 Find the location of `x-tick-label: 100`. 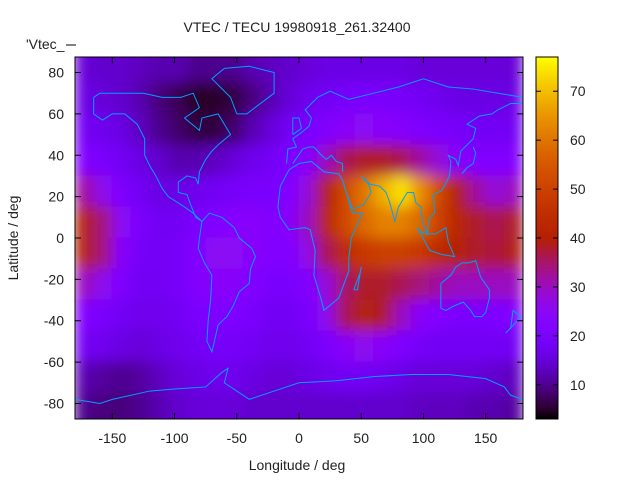

x-tick-label: 100 is located at coordinates (424, 438).